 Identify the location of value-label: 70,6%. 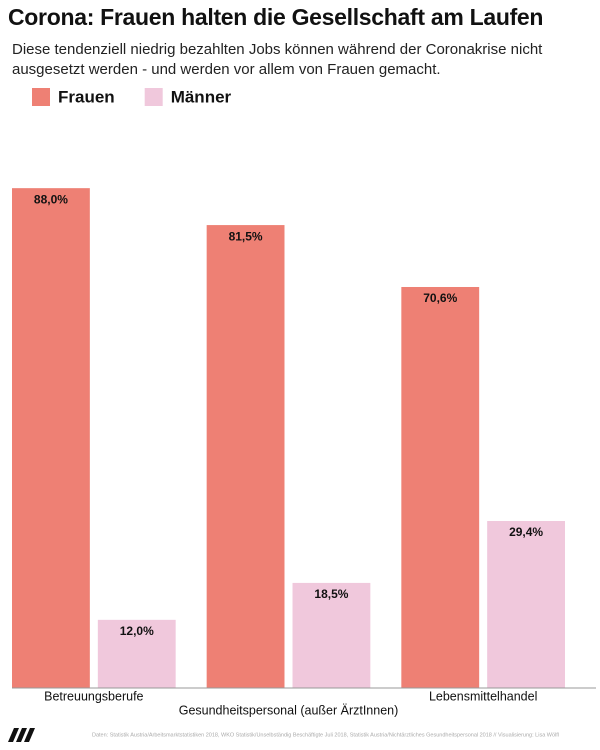
(440, 298).